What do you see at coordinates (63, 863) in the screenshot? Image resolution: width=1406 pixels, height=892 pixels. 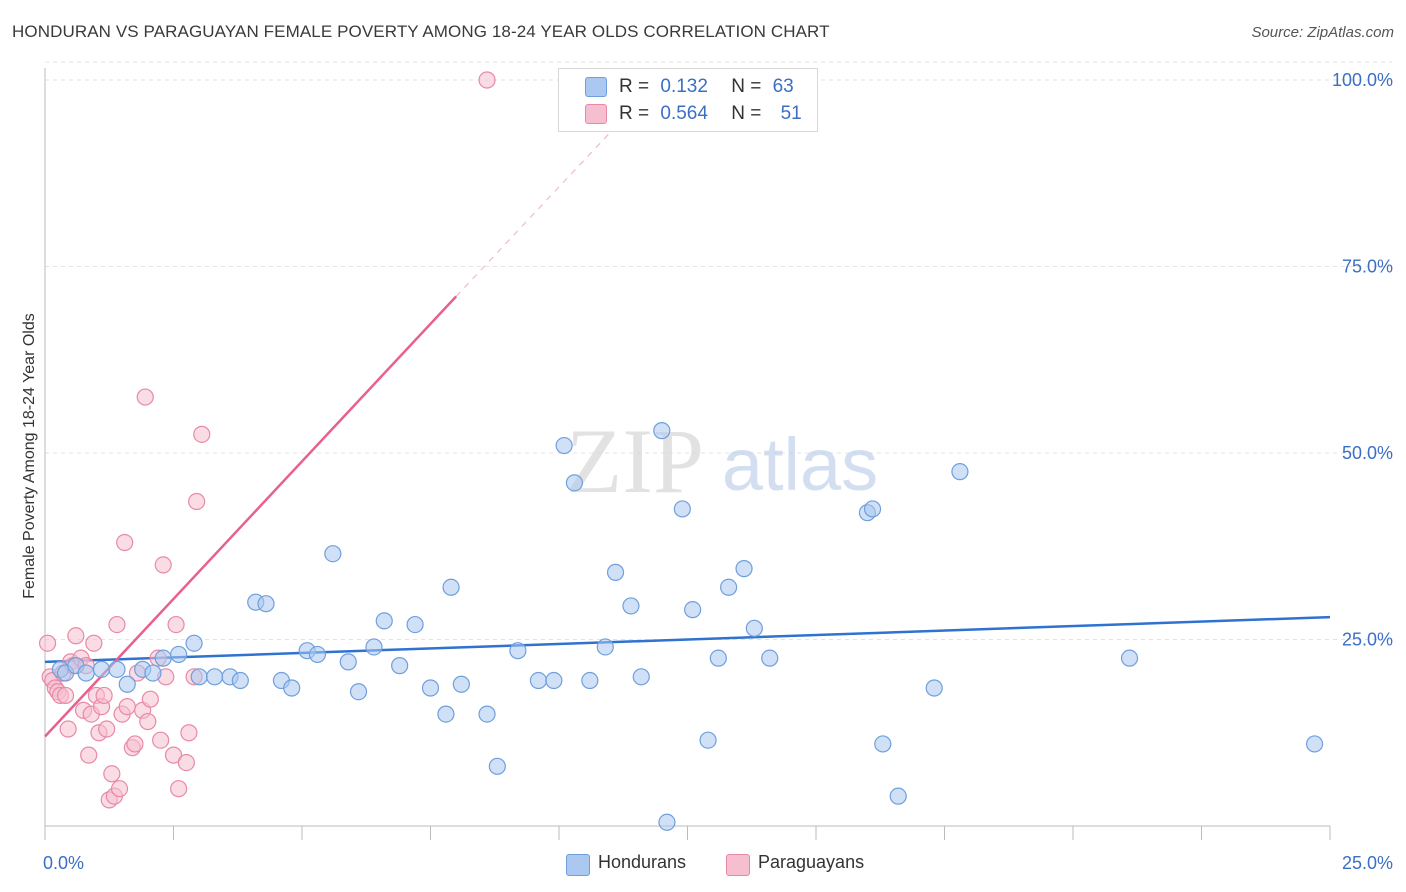 I see `x-tick-label: 0.0%` at bounding box center [63, 863].